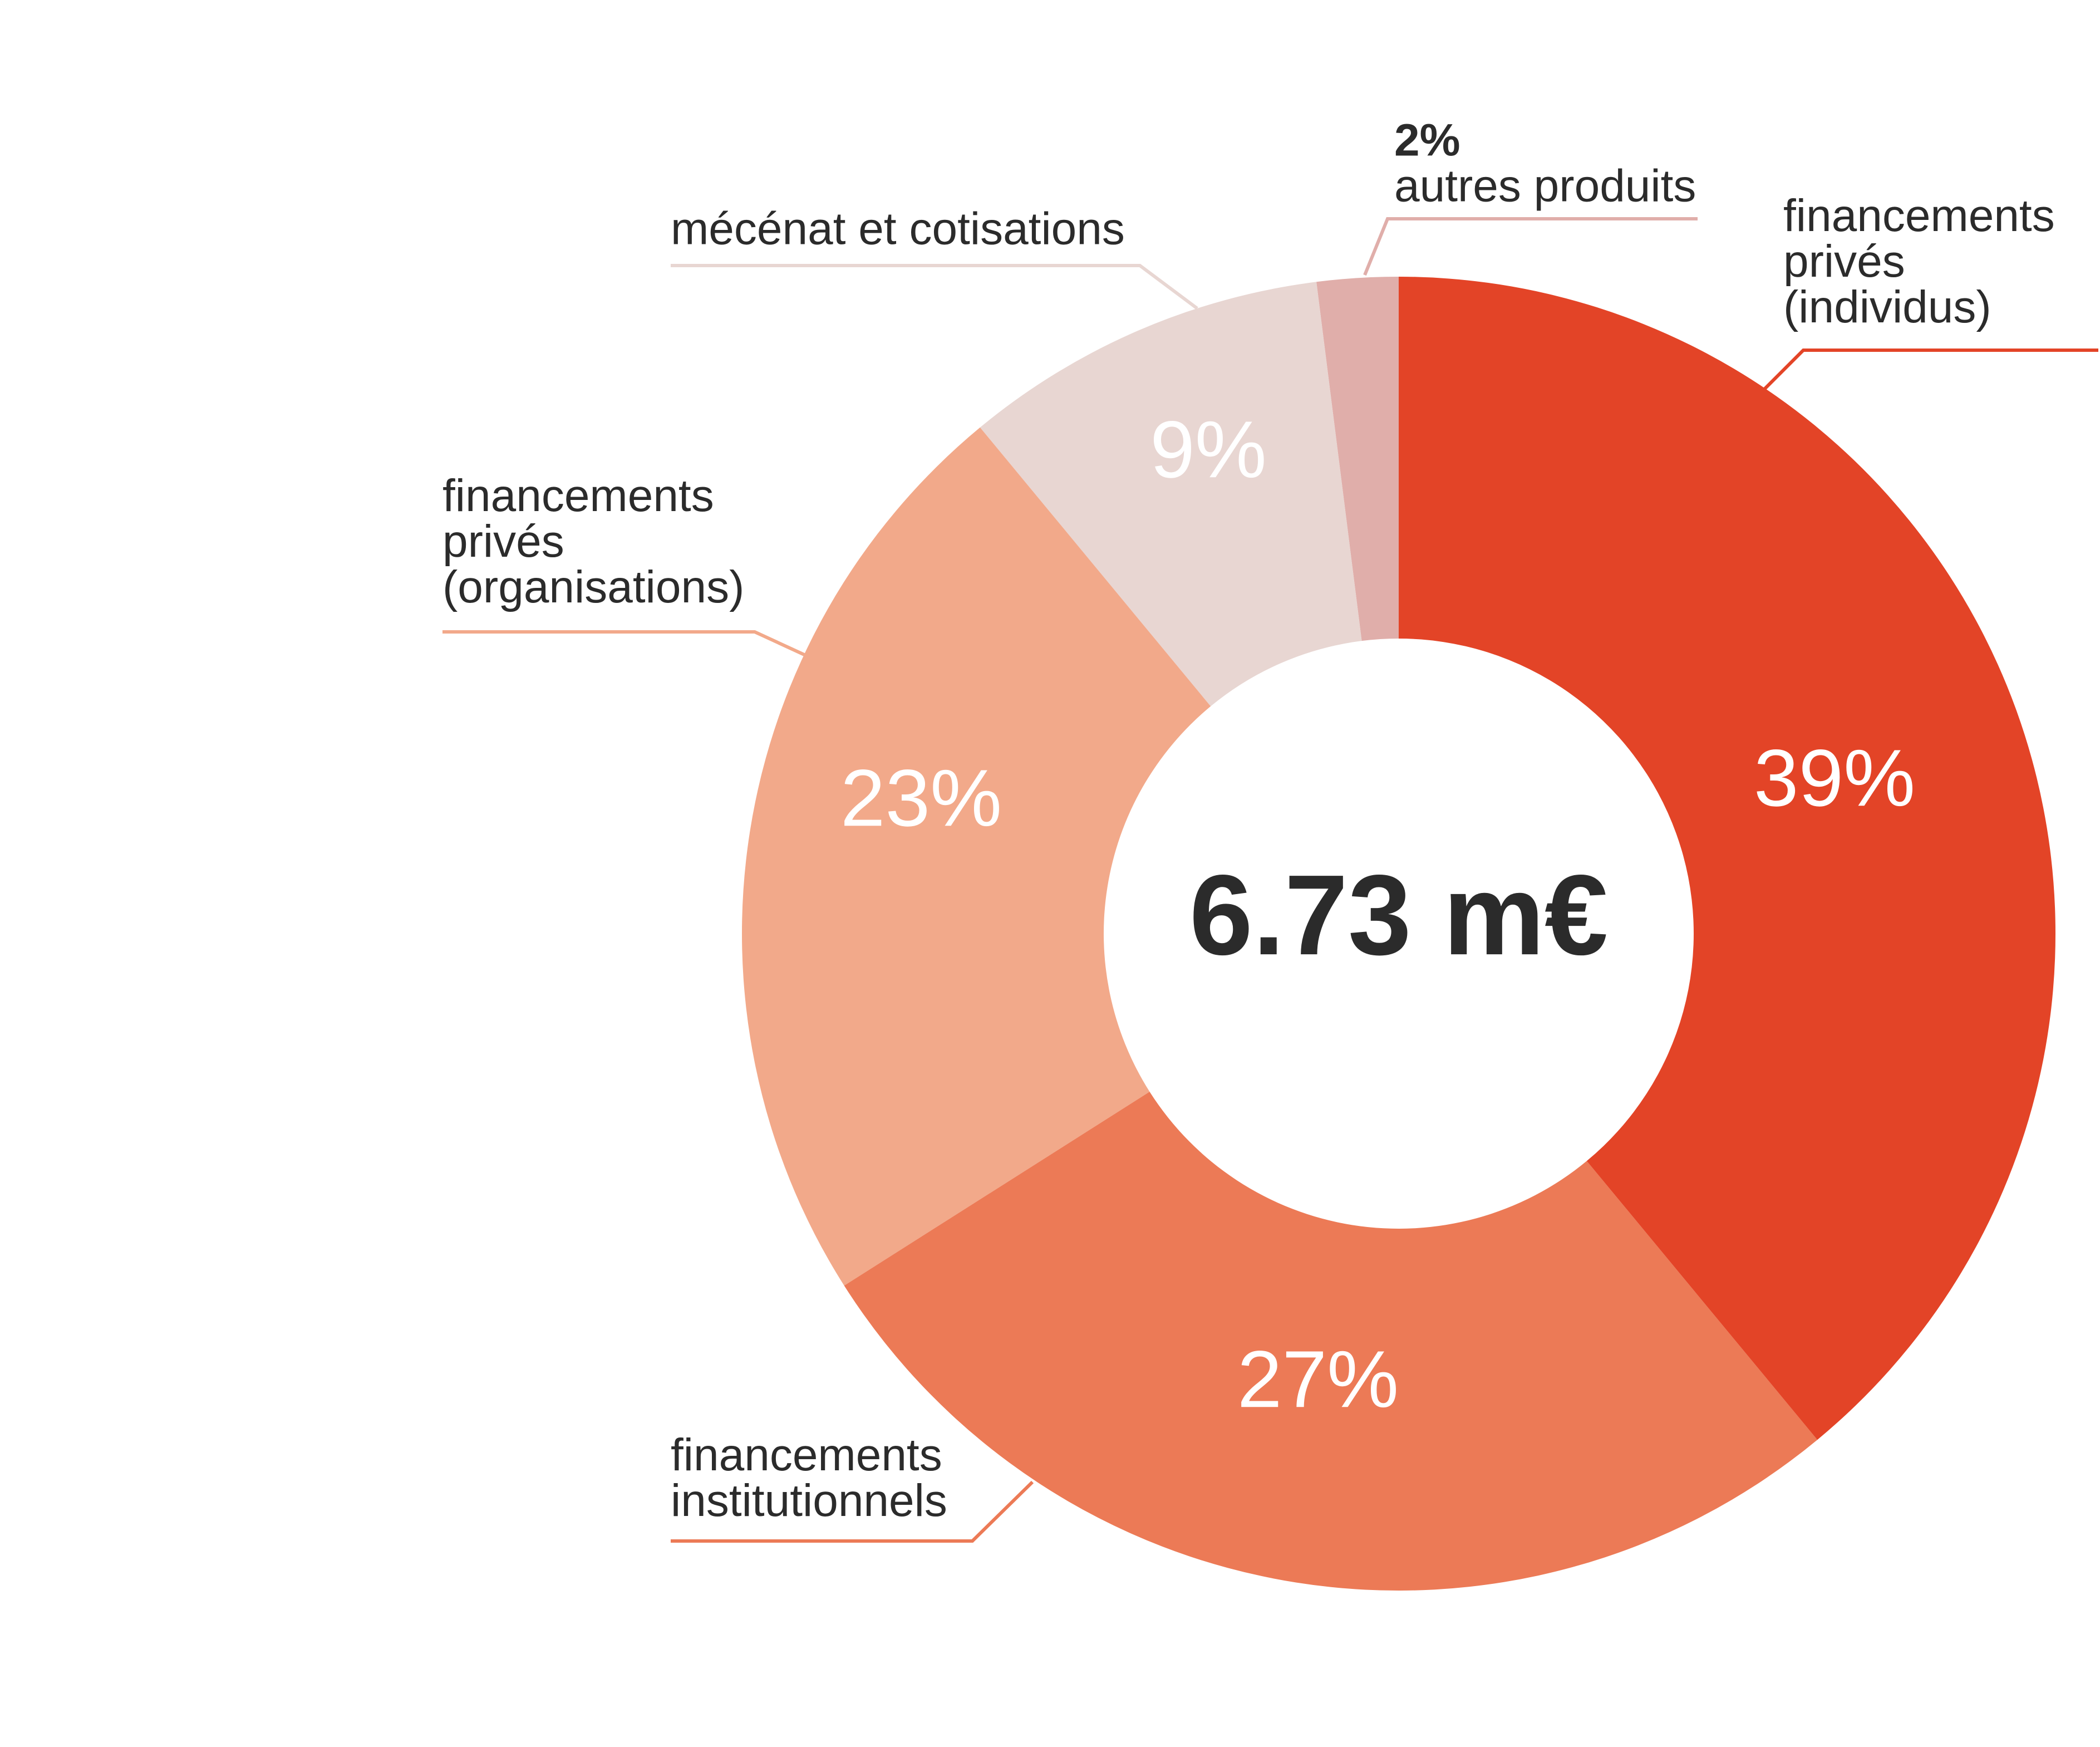 The width and height of the screenshot is (2100, 1747). I want to click on category-label: autres produits, so click(1545, 186).